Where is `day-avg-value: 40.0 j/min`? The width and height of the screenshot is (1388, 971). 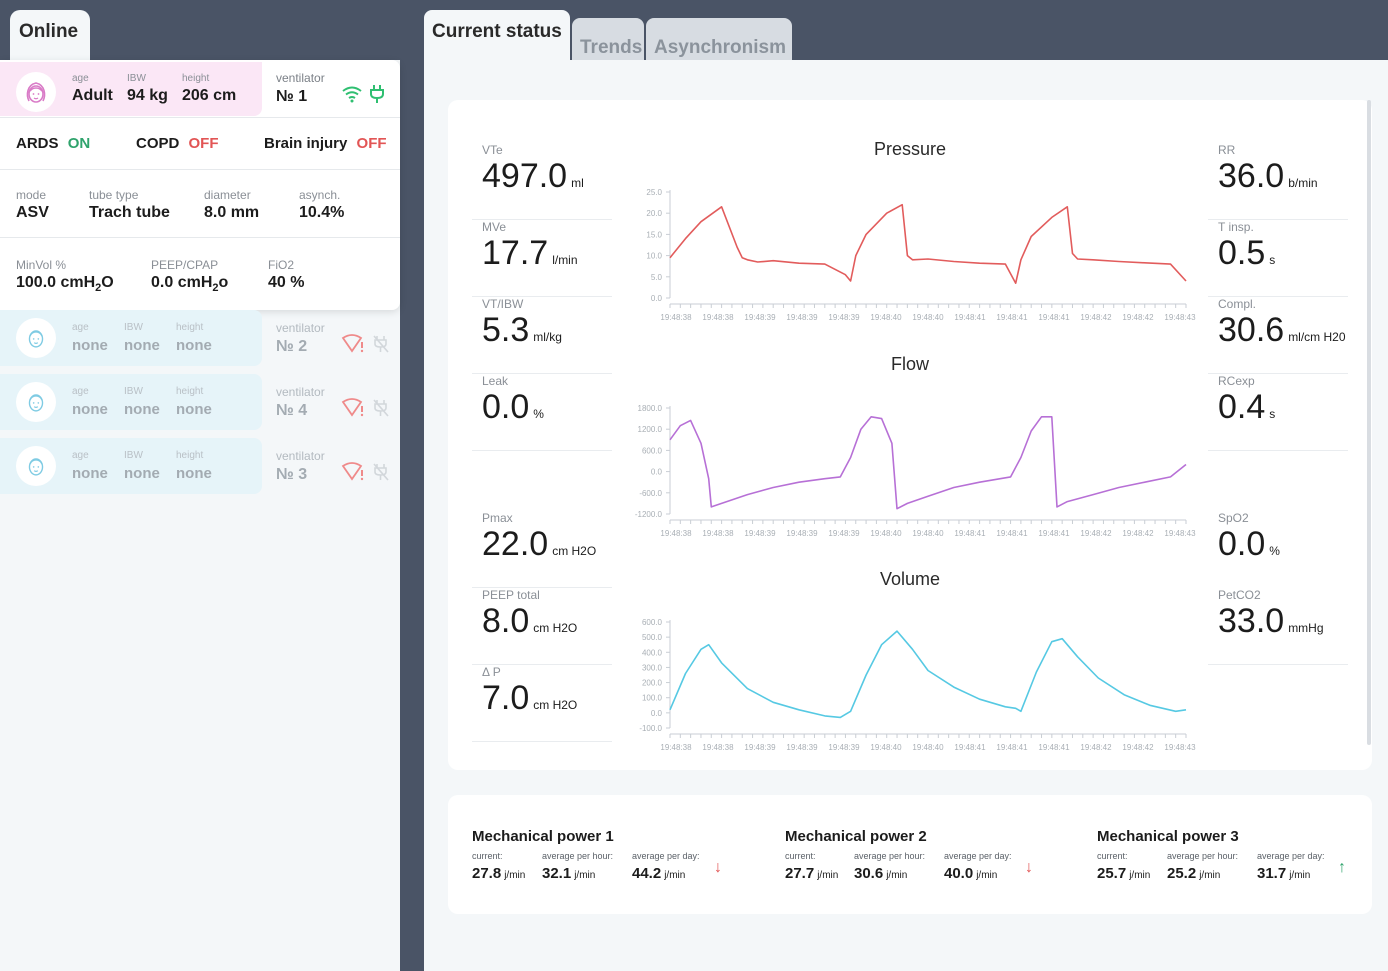
day-avg-value: 40.0 j/min is located at coordinates (971, 873).